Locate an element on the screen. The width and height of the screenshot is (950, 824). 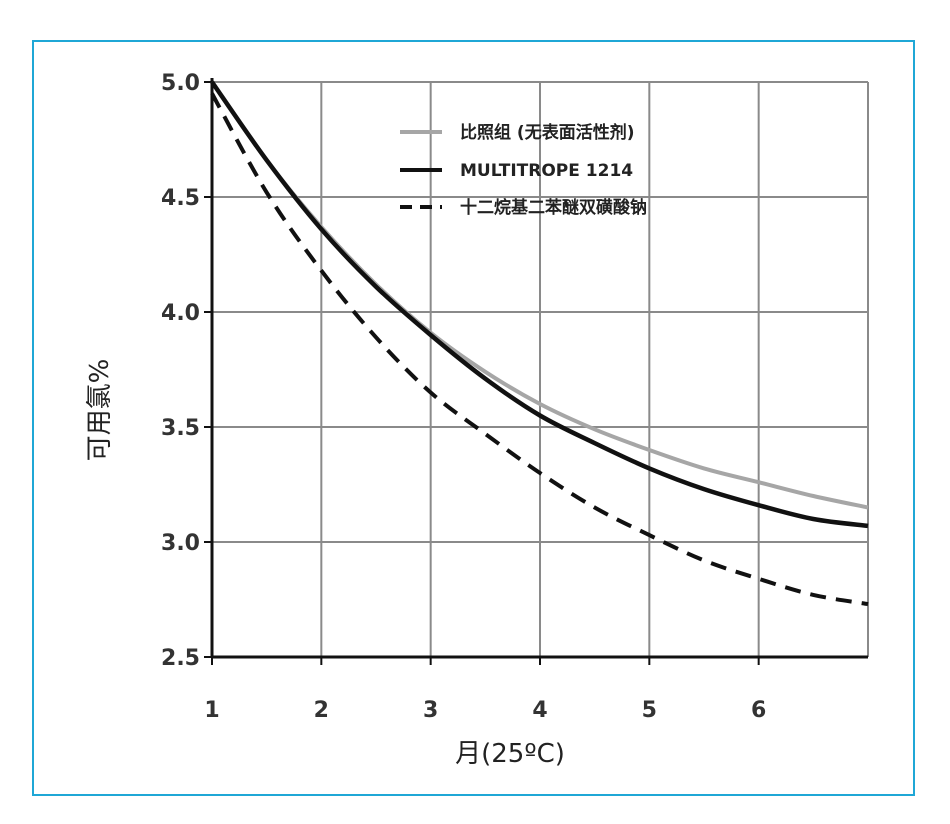
x-tick-labels: 1 2 3 4 5 6 is located at coordinates (485, 710).